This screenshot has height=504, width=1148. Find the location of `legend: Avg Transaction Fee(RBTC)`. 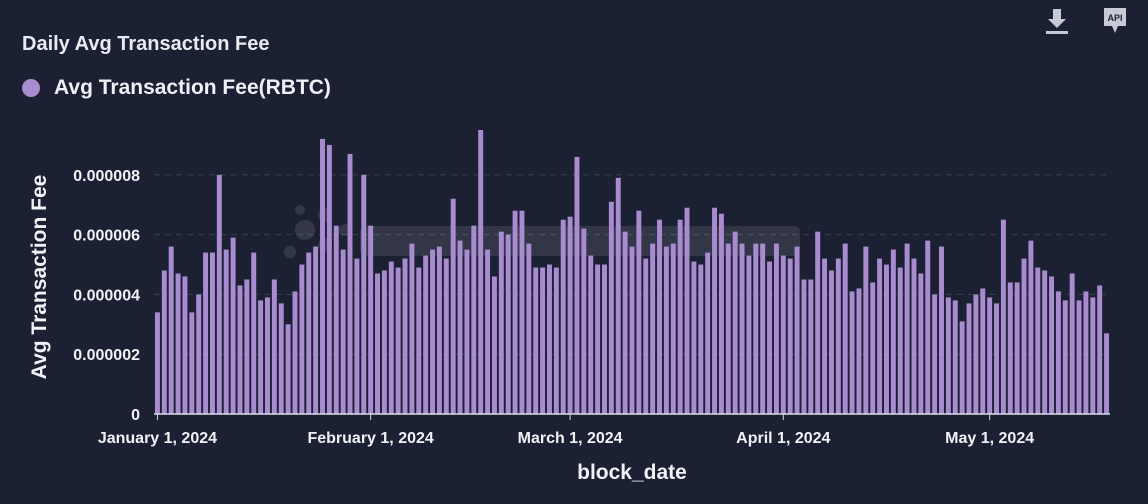

legend: Avg Transaction Fee(RBTC) is located at coordinates (176, 88).